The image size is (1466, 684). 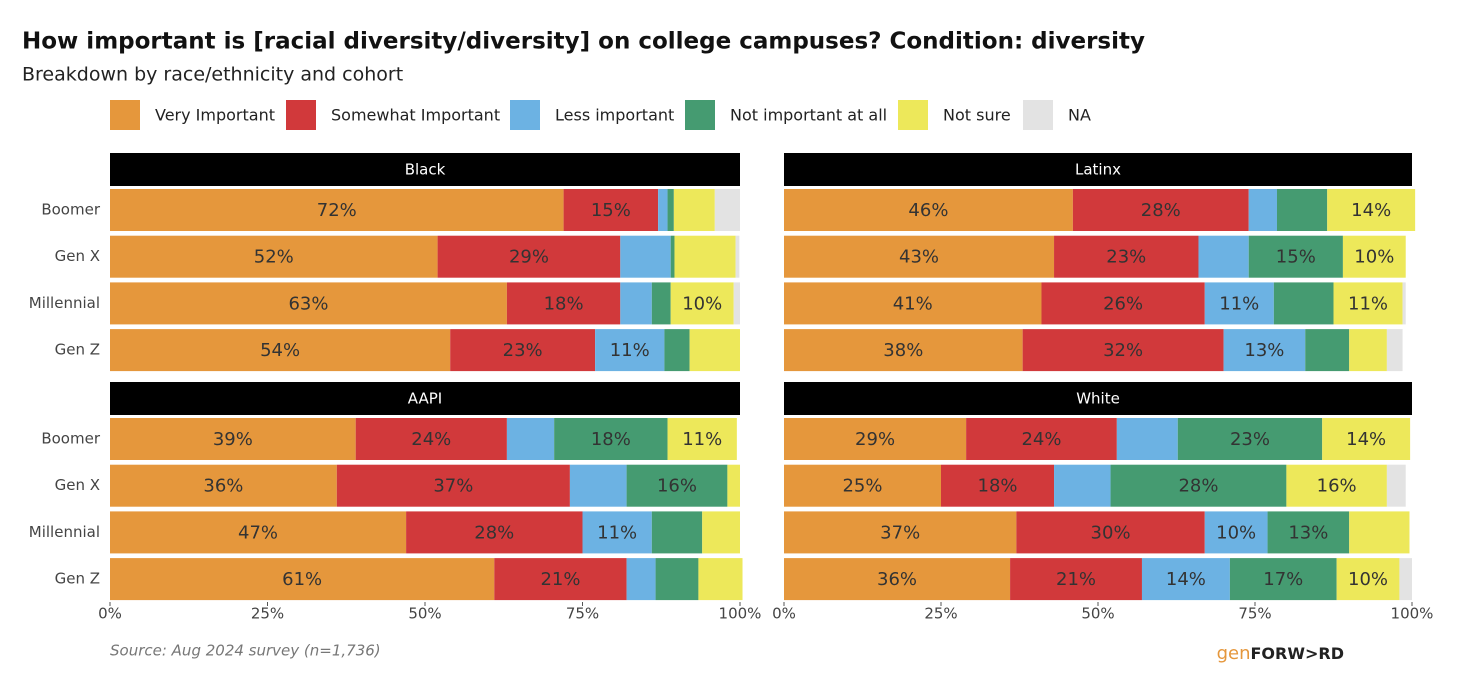 I want to click on data-label: 38%, so click(x=903, y=350).